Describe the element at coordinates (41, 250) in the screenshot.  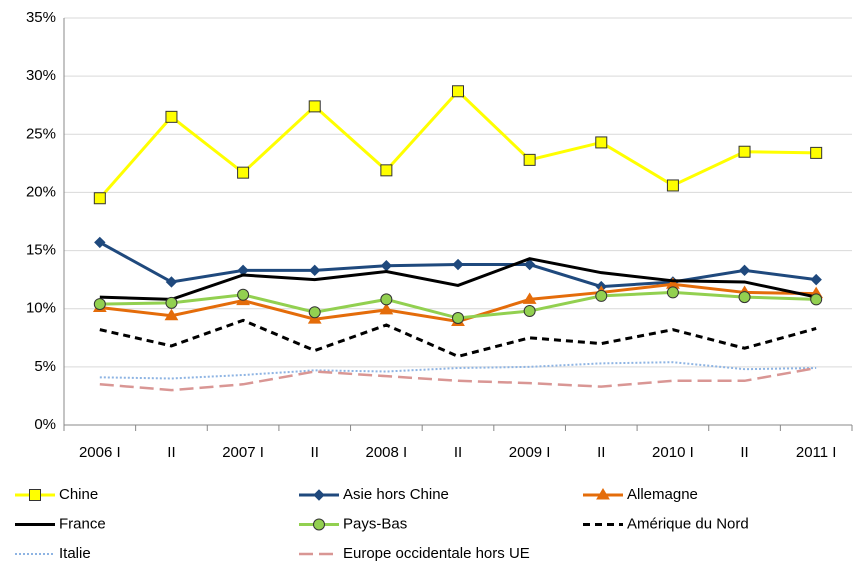
I see `y-tick-label: 15%` at that location.